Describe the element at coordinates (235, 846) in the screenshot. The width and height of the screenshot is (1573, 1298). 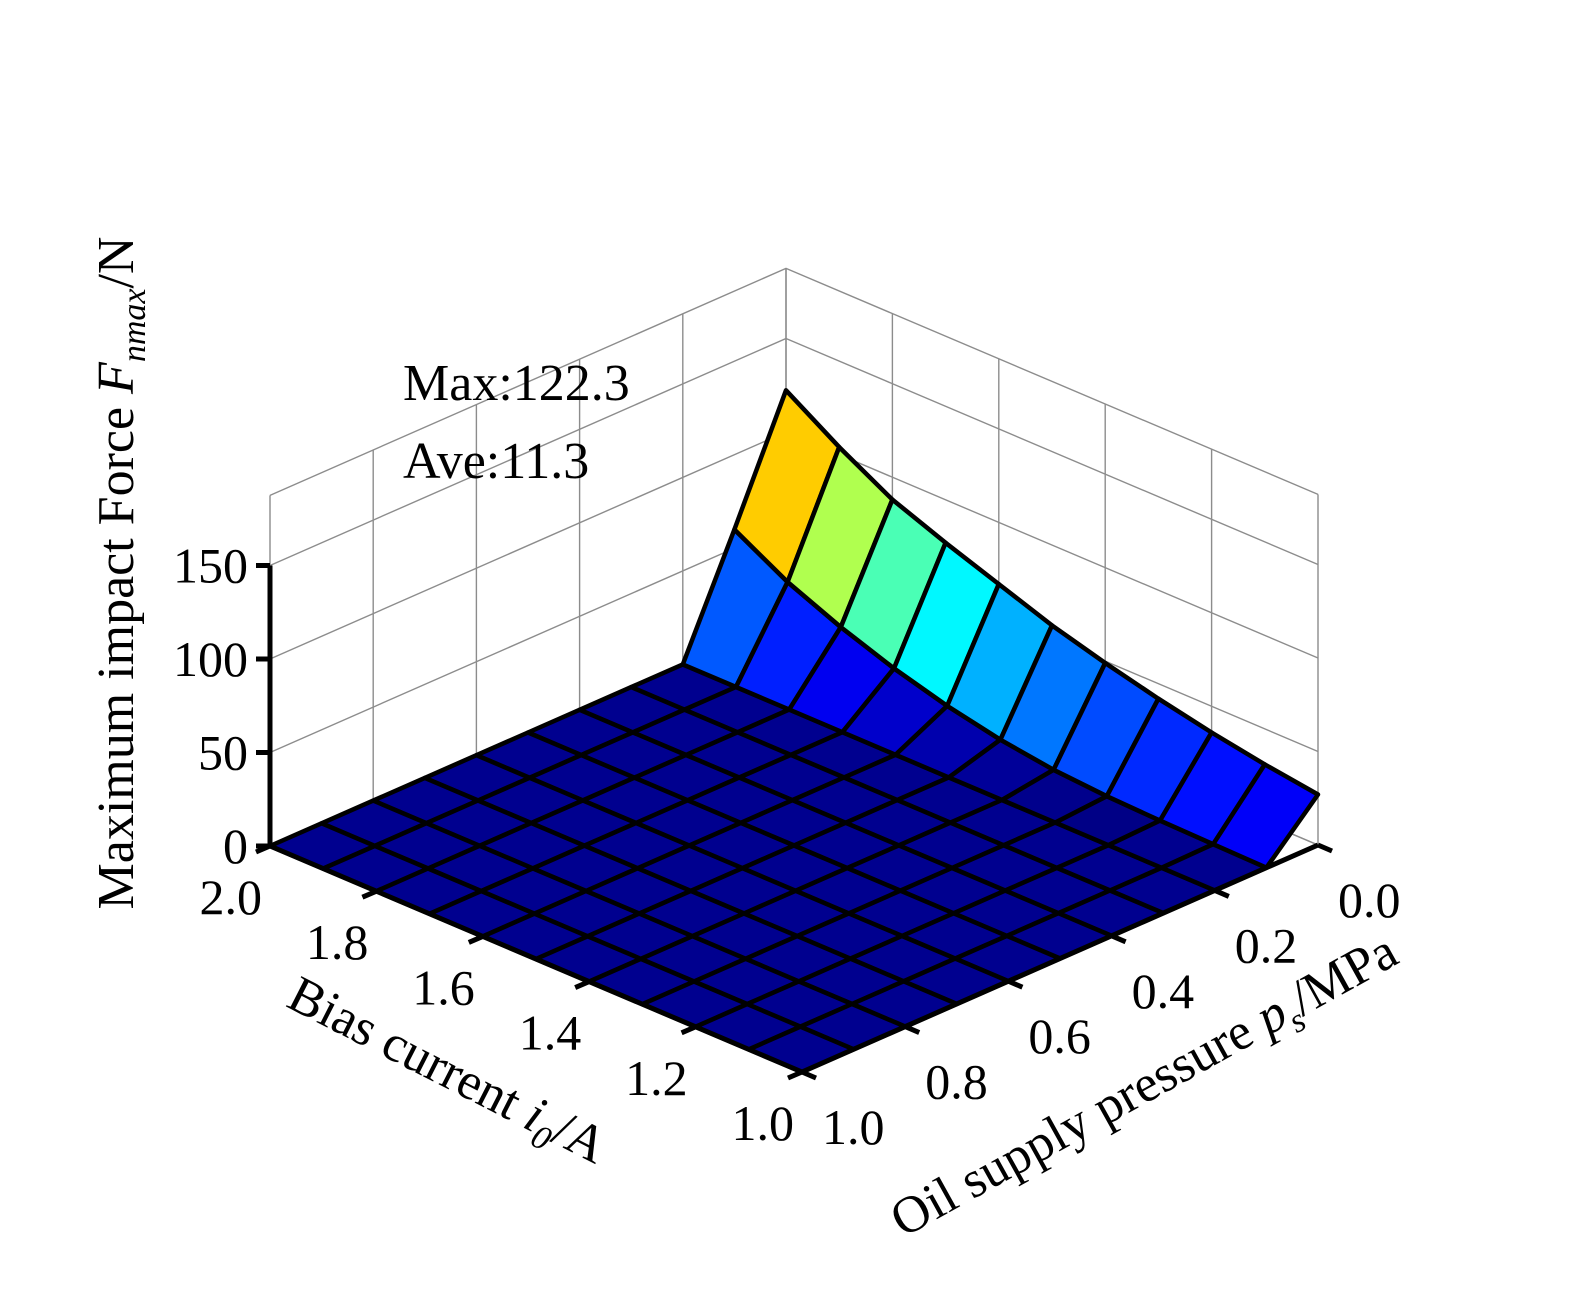
I see `z-tick-label: 0` at that location.